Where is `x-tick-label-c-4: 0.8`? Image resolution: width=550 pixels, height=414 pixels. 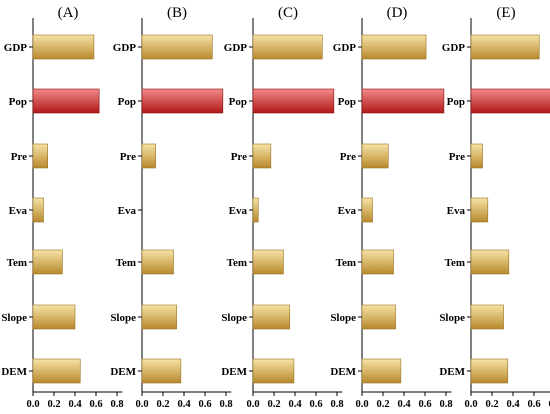 x-tick-label-c-4: 0.8 is located at coordinates (336, 404).